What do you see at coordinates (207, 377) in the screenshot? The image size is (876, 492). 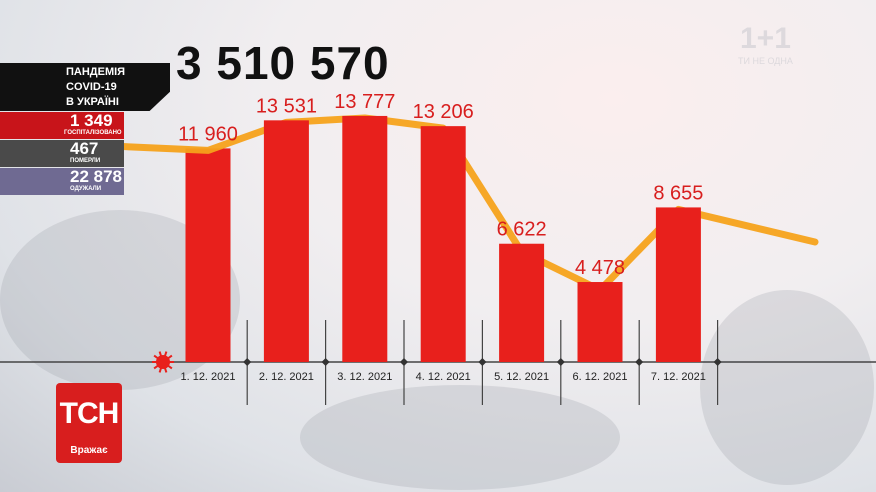 I see `x-tick-label: 1. 12. 2021` at bounding box center [207, 377].